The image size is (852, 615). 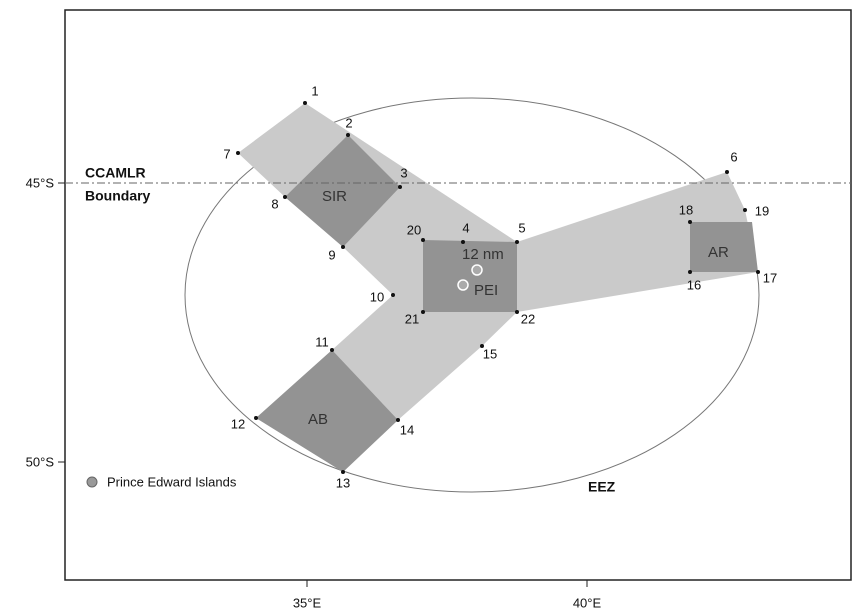 What do you see at coordinates (407, 429) in the screenshot?
I see `point-label: 14` at bounding box center [407, 429].